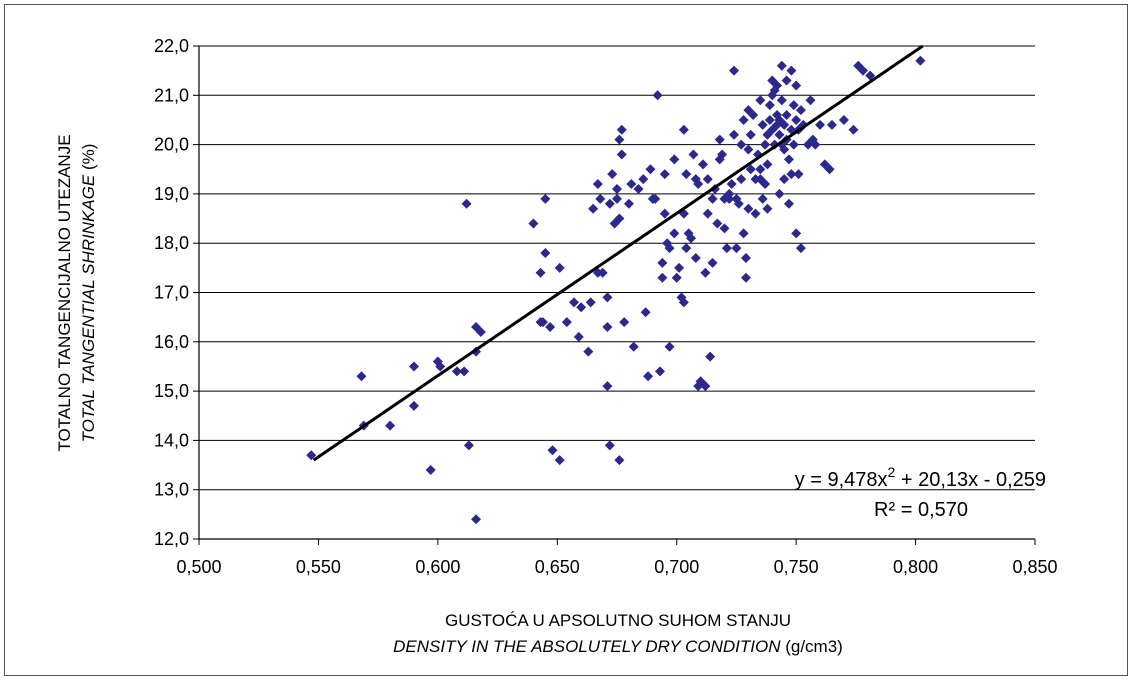 The height and width of the screenshot is (681, 1133). What do you see at coordinates (171, 194) in the screenshot?
I see `y-tick-label: 19,0` at bounding box center [171, 194].